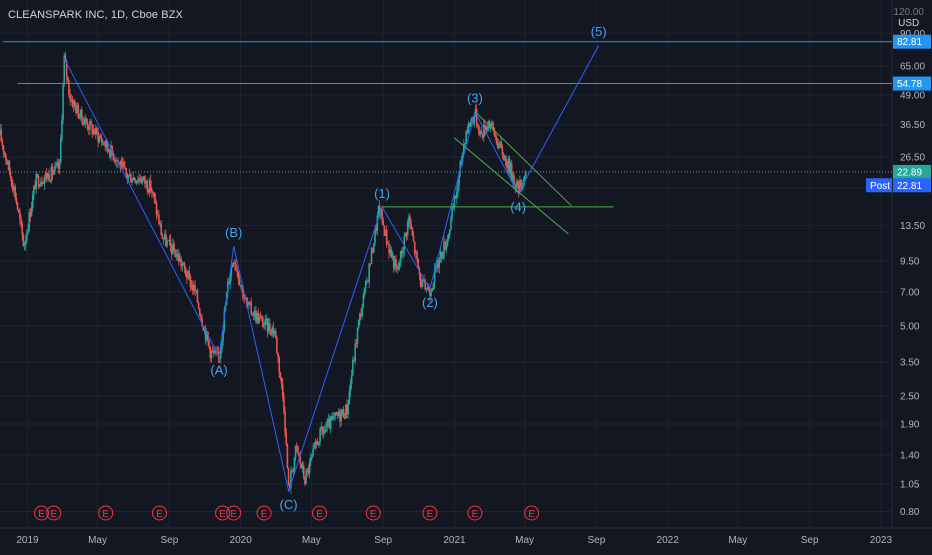 This screenshot has height=555, width=932. What do you see at coordinates (912, 41) in the screenshot?
I see `price-tag-bg` at bounding box center [912, 41].